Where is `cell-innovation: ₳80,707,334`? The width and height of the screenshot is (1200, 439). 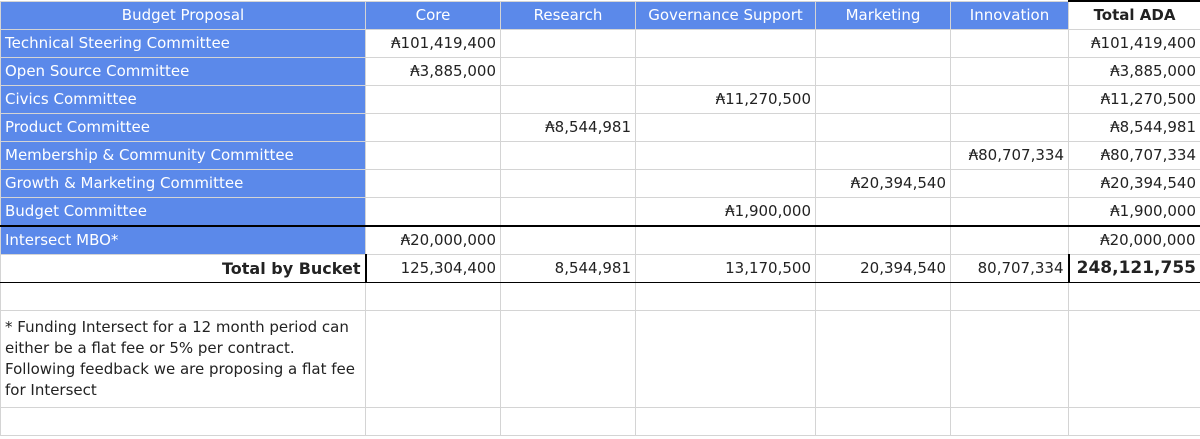 cell-innovation: ₳80,707,334 is located at coordinates (1009, 155).